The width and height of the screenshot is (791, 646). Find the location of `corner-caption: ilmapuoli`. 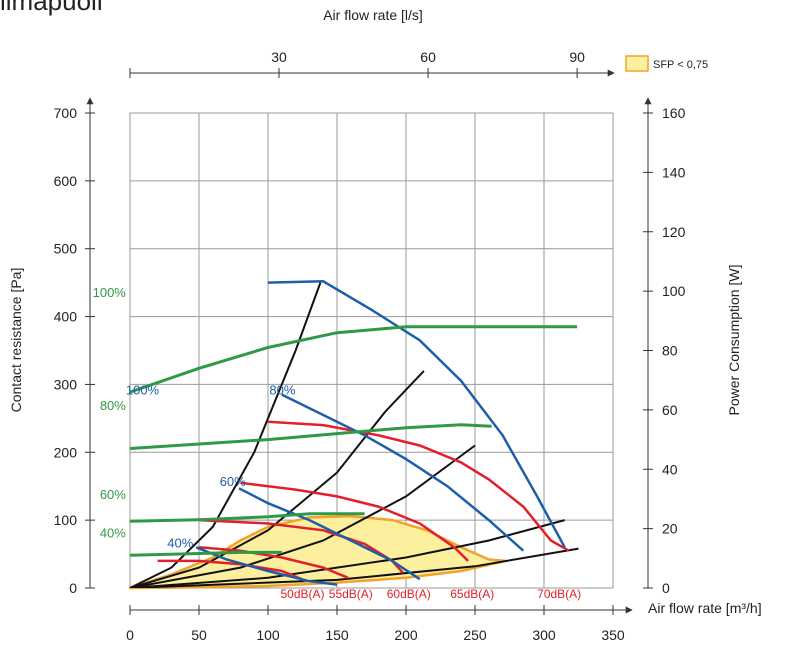

corner-caption: ilmapuoli is located at coordinates (51, 8).